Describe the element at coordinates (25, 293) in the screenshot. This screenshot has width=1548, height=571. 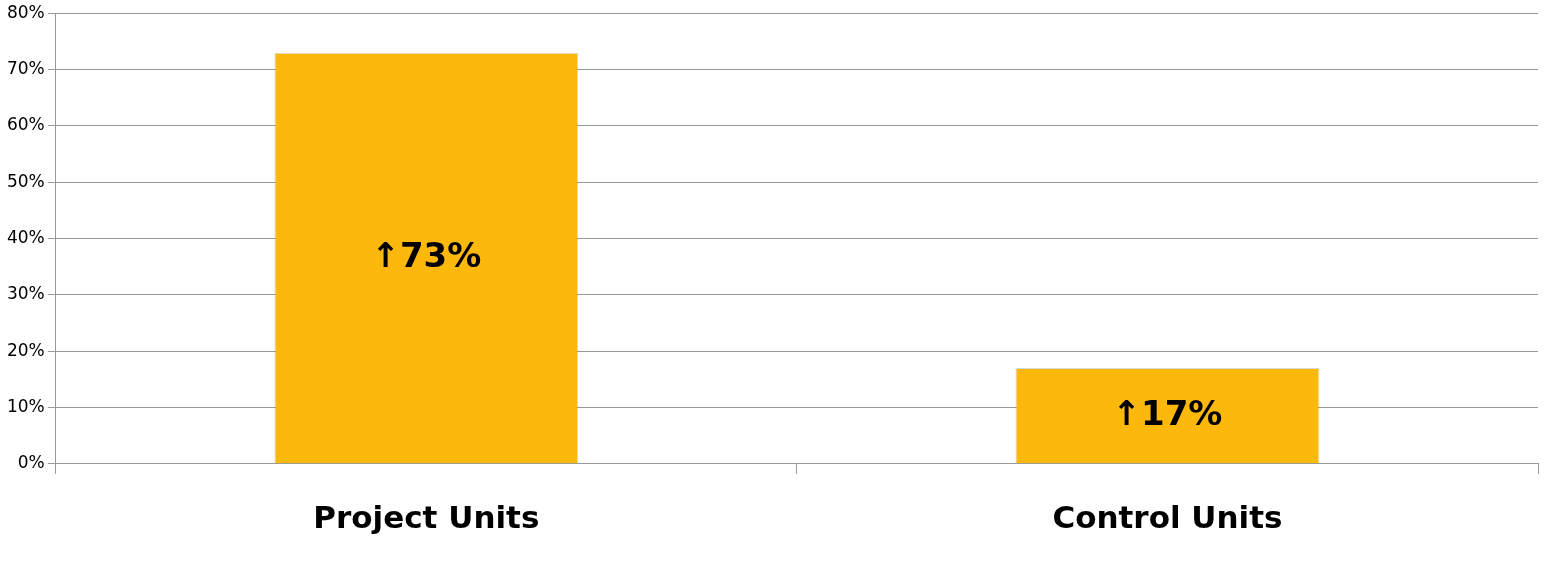
I see `y-tick-label: 30%` at that location.